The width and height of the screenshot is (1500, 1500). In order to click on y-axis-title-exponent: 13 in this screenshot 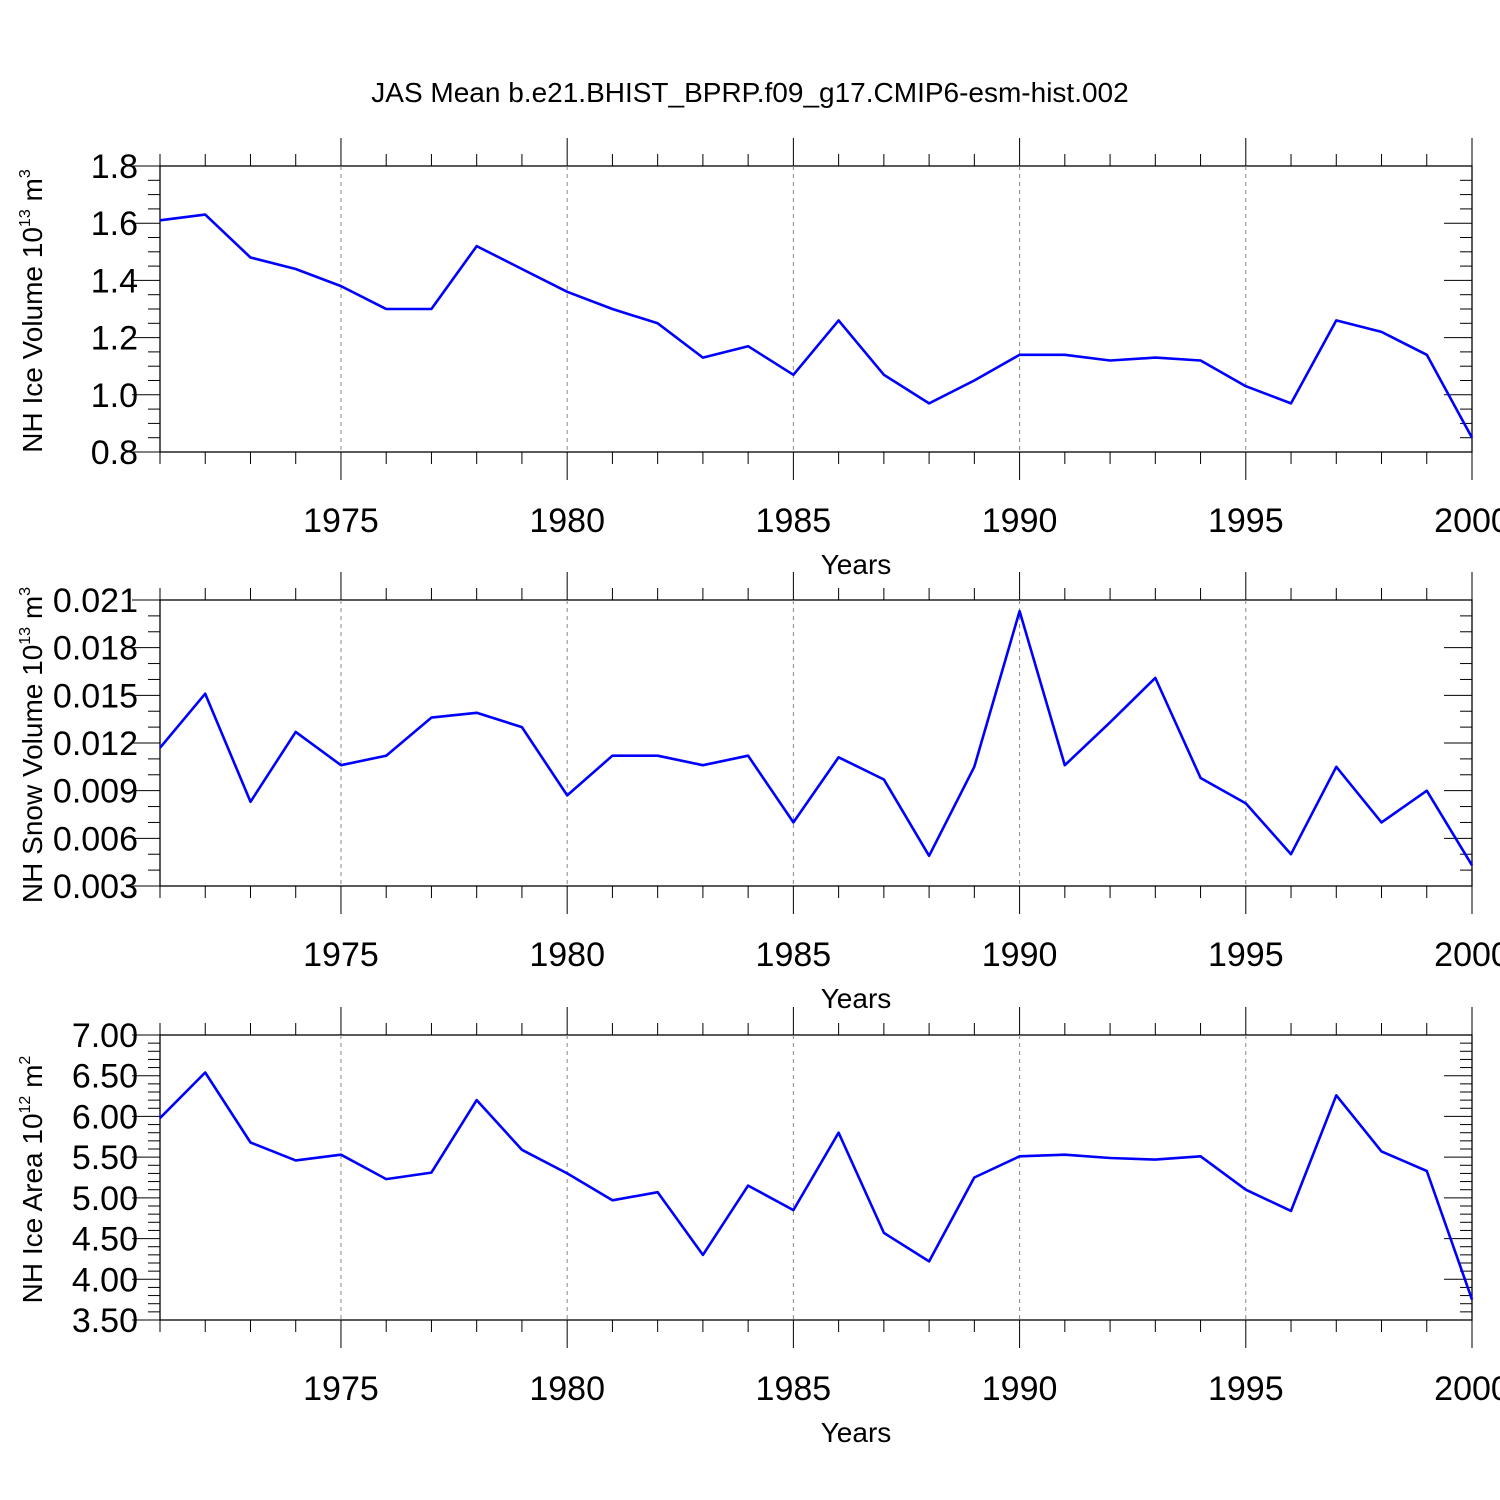, I will do `click(25, 636)`.